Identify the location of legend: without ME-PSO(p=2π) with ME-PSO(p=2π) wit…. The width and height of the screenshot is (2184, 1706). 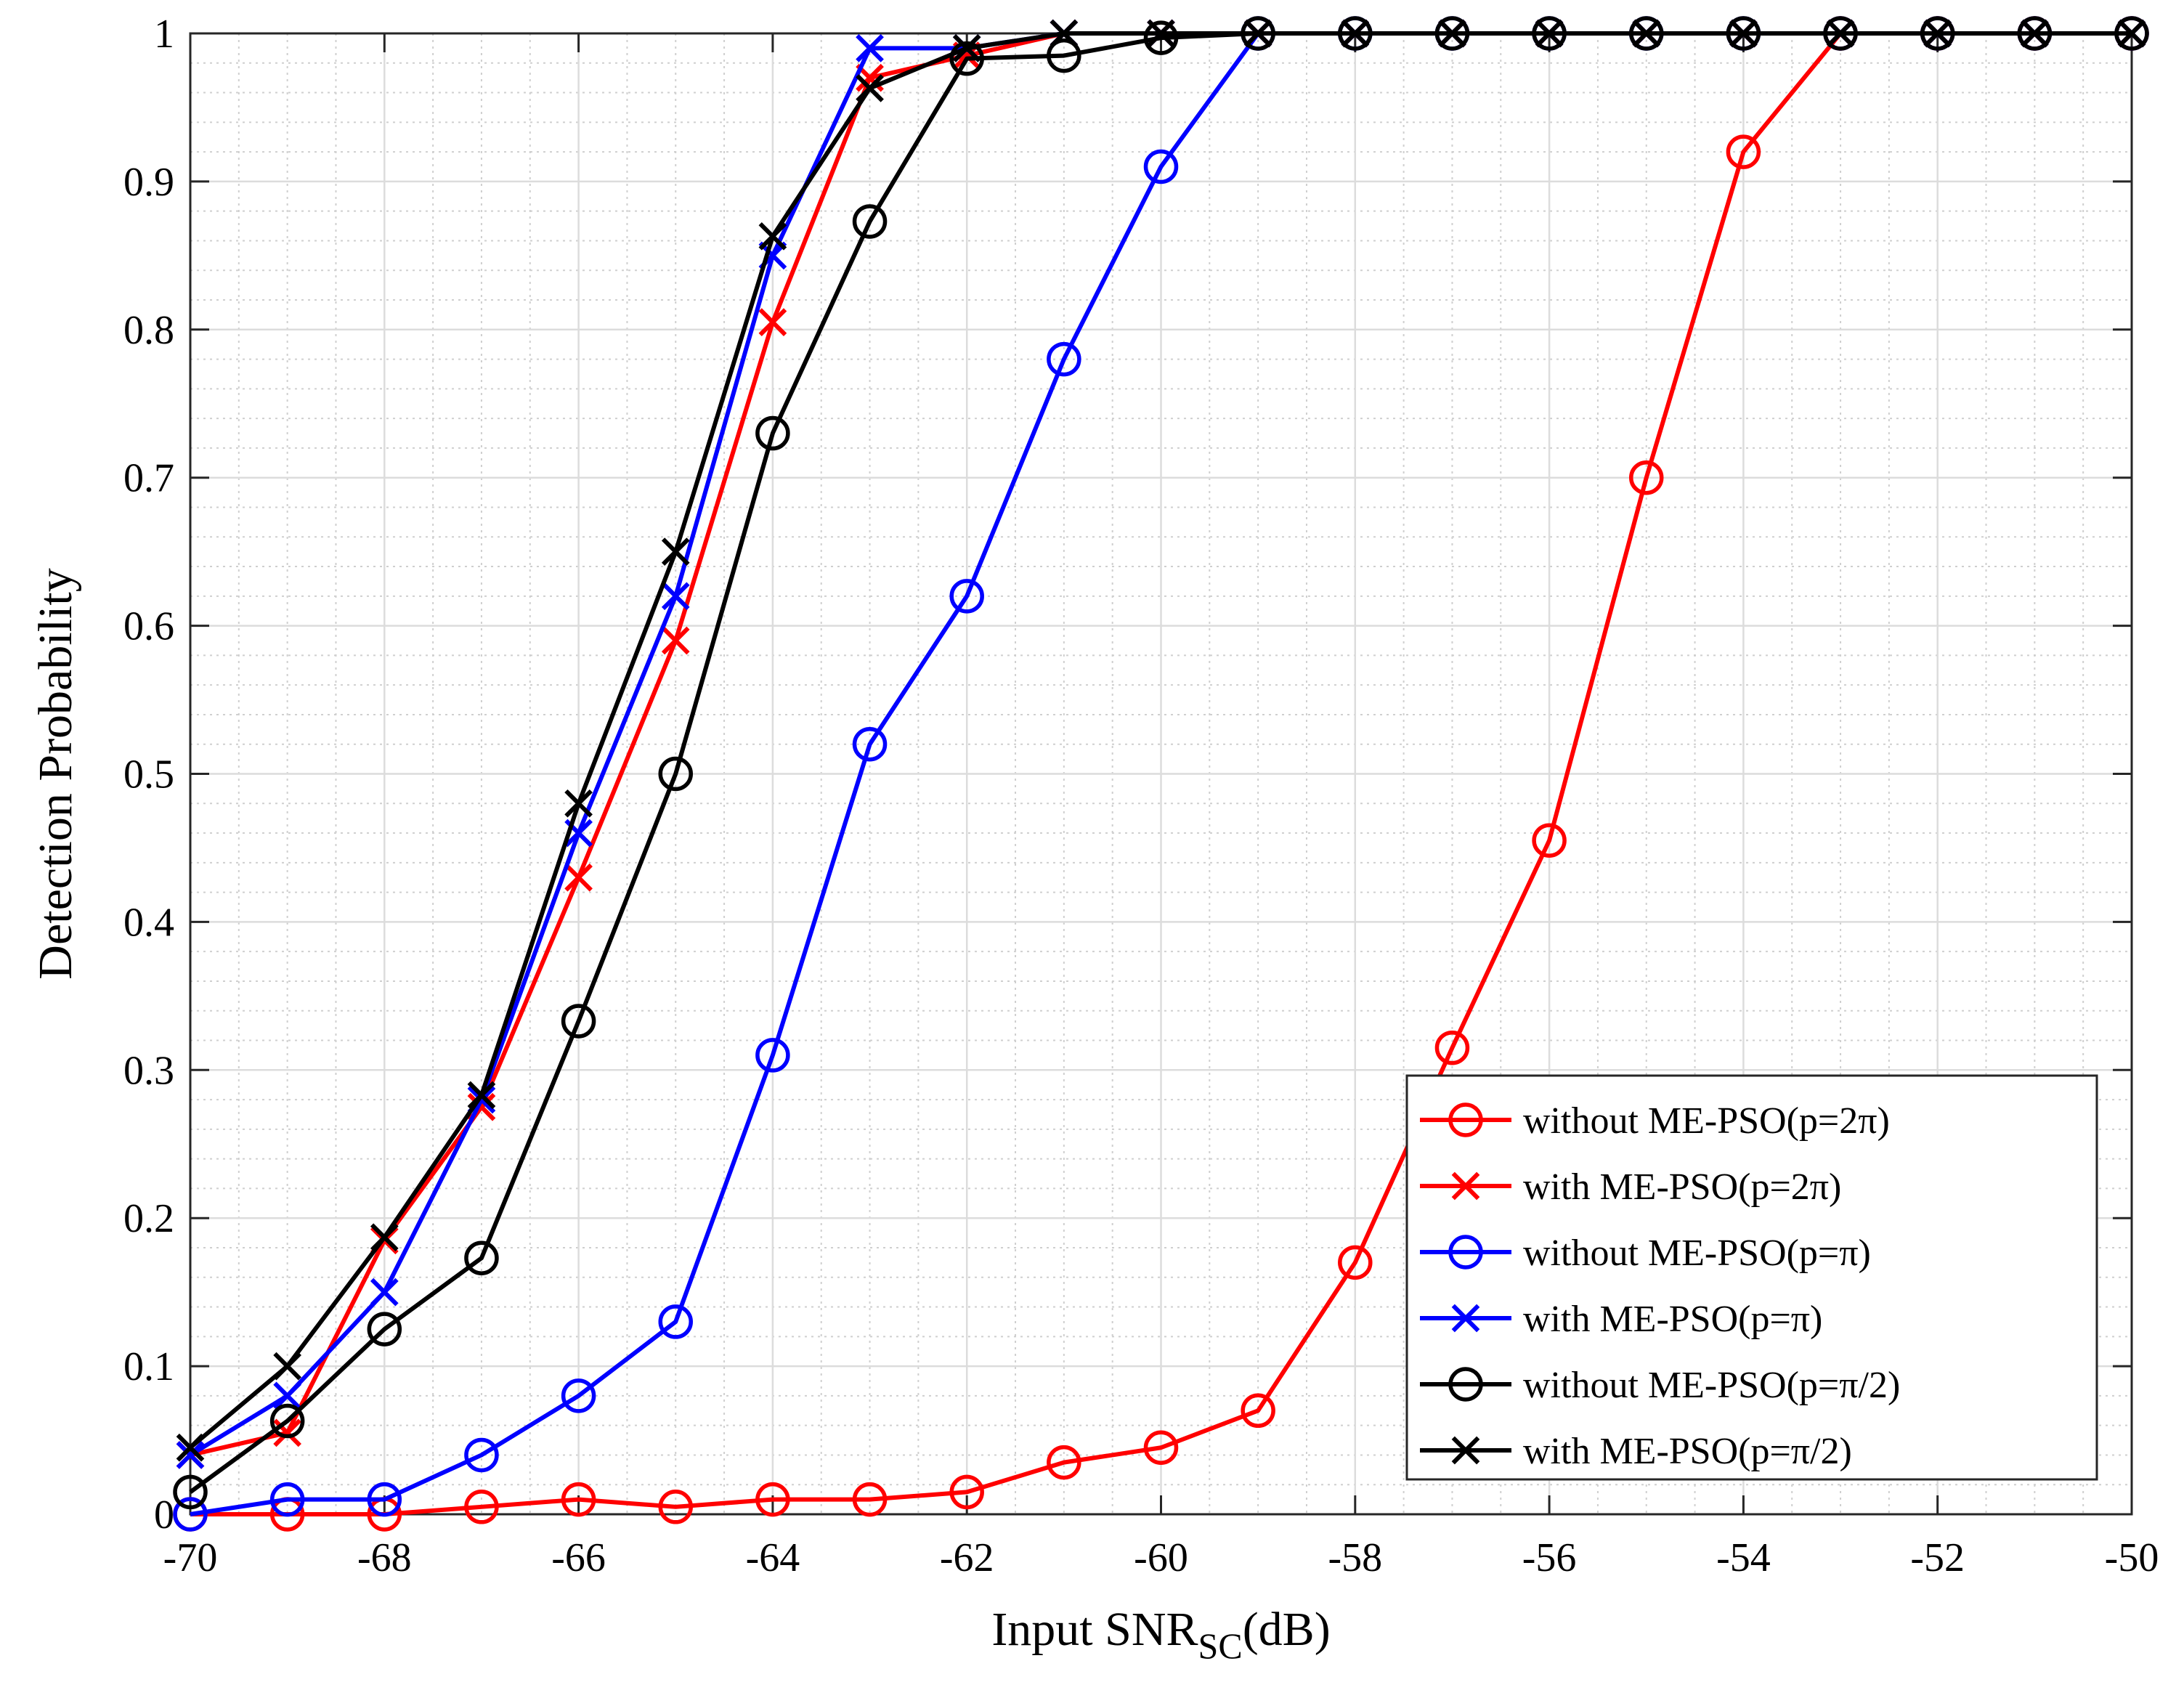
(1752, 1277).